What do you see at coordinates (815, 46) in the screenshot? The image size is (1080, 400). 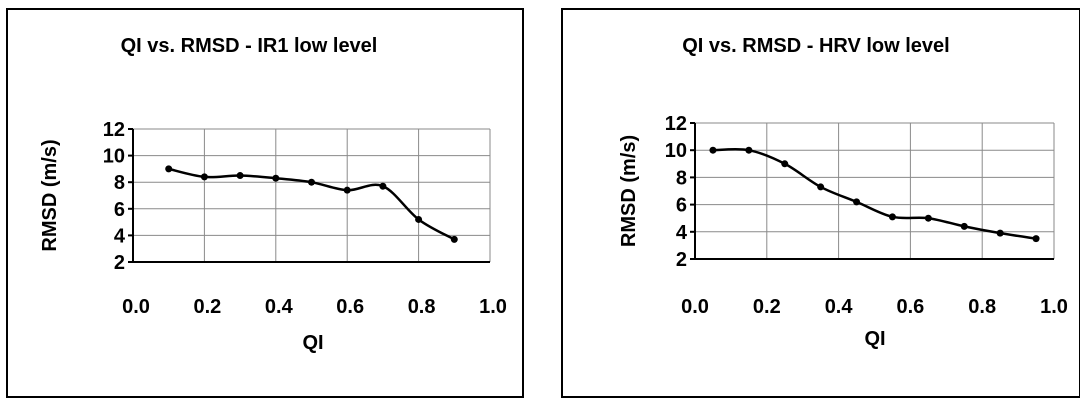 I see `chart-title: QI vs. RMSD - HRV low level` at bounding box center [815, 46].